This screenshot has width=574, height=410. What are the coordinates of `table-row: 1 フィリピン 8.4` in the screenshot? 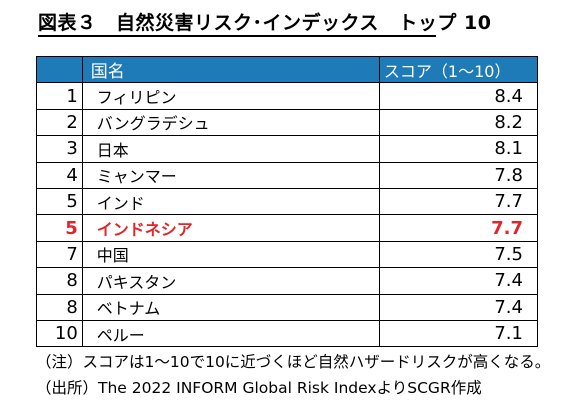 It's located at (287, 96).